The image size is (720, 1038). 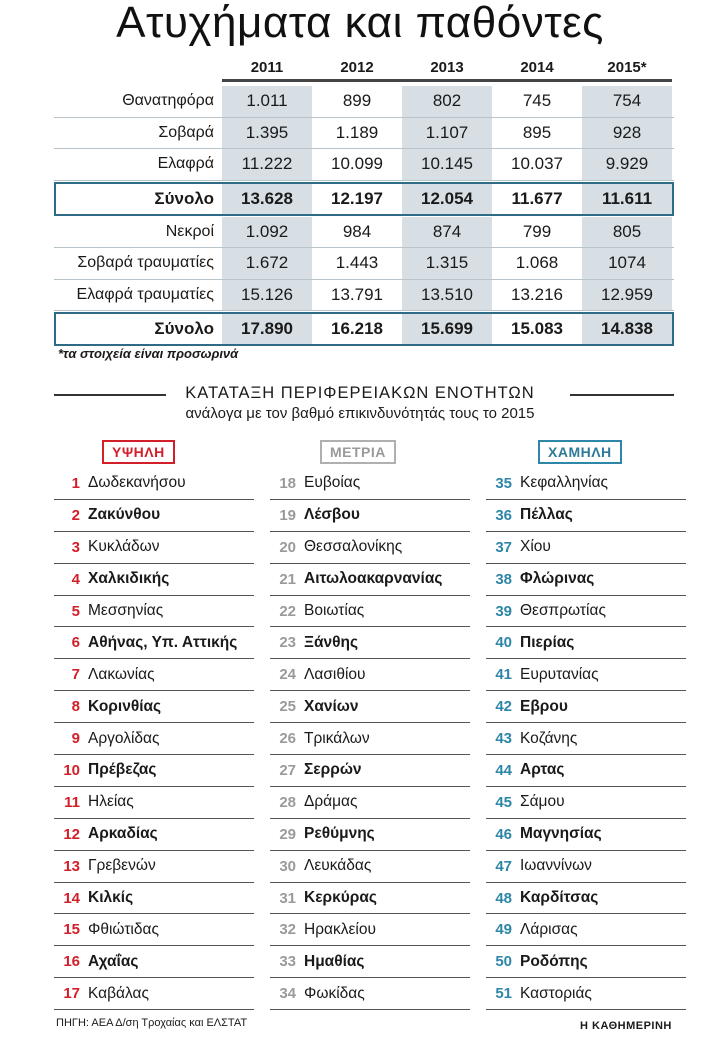 I want to click on ranking-item: 1 Δωδεκανήσου, so click(x=154, y=484).